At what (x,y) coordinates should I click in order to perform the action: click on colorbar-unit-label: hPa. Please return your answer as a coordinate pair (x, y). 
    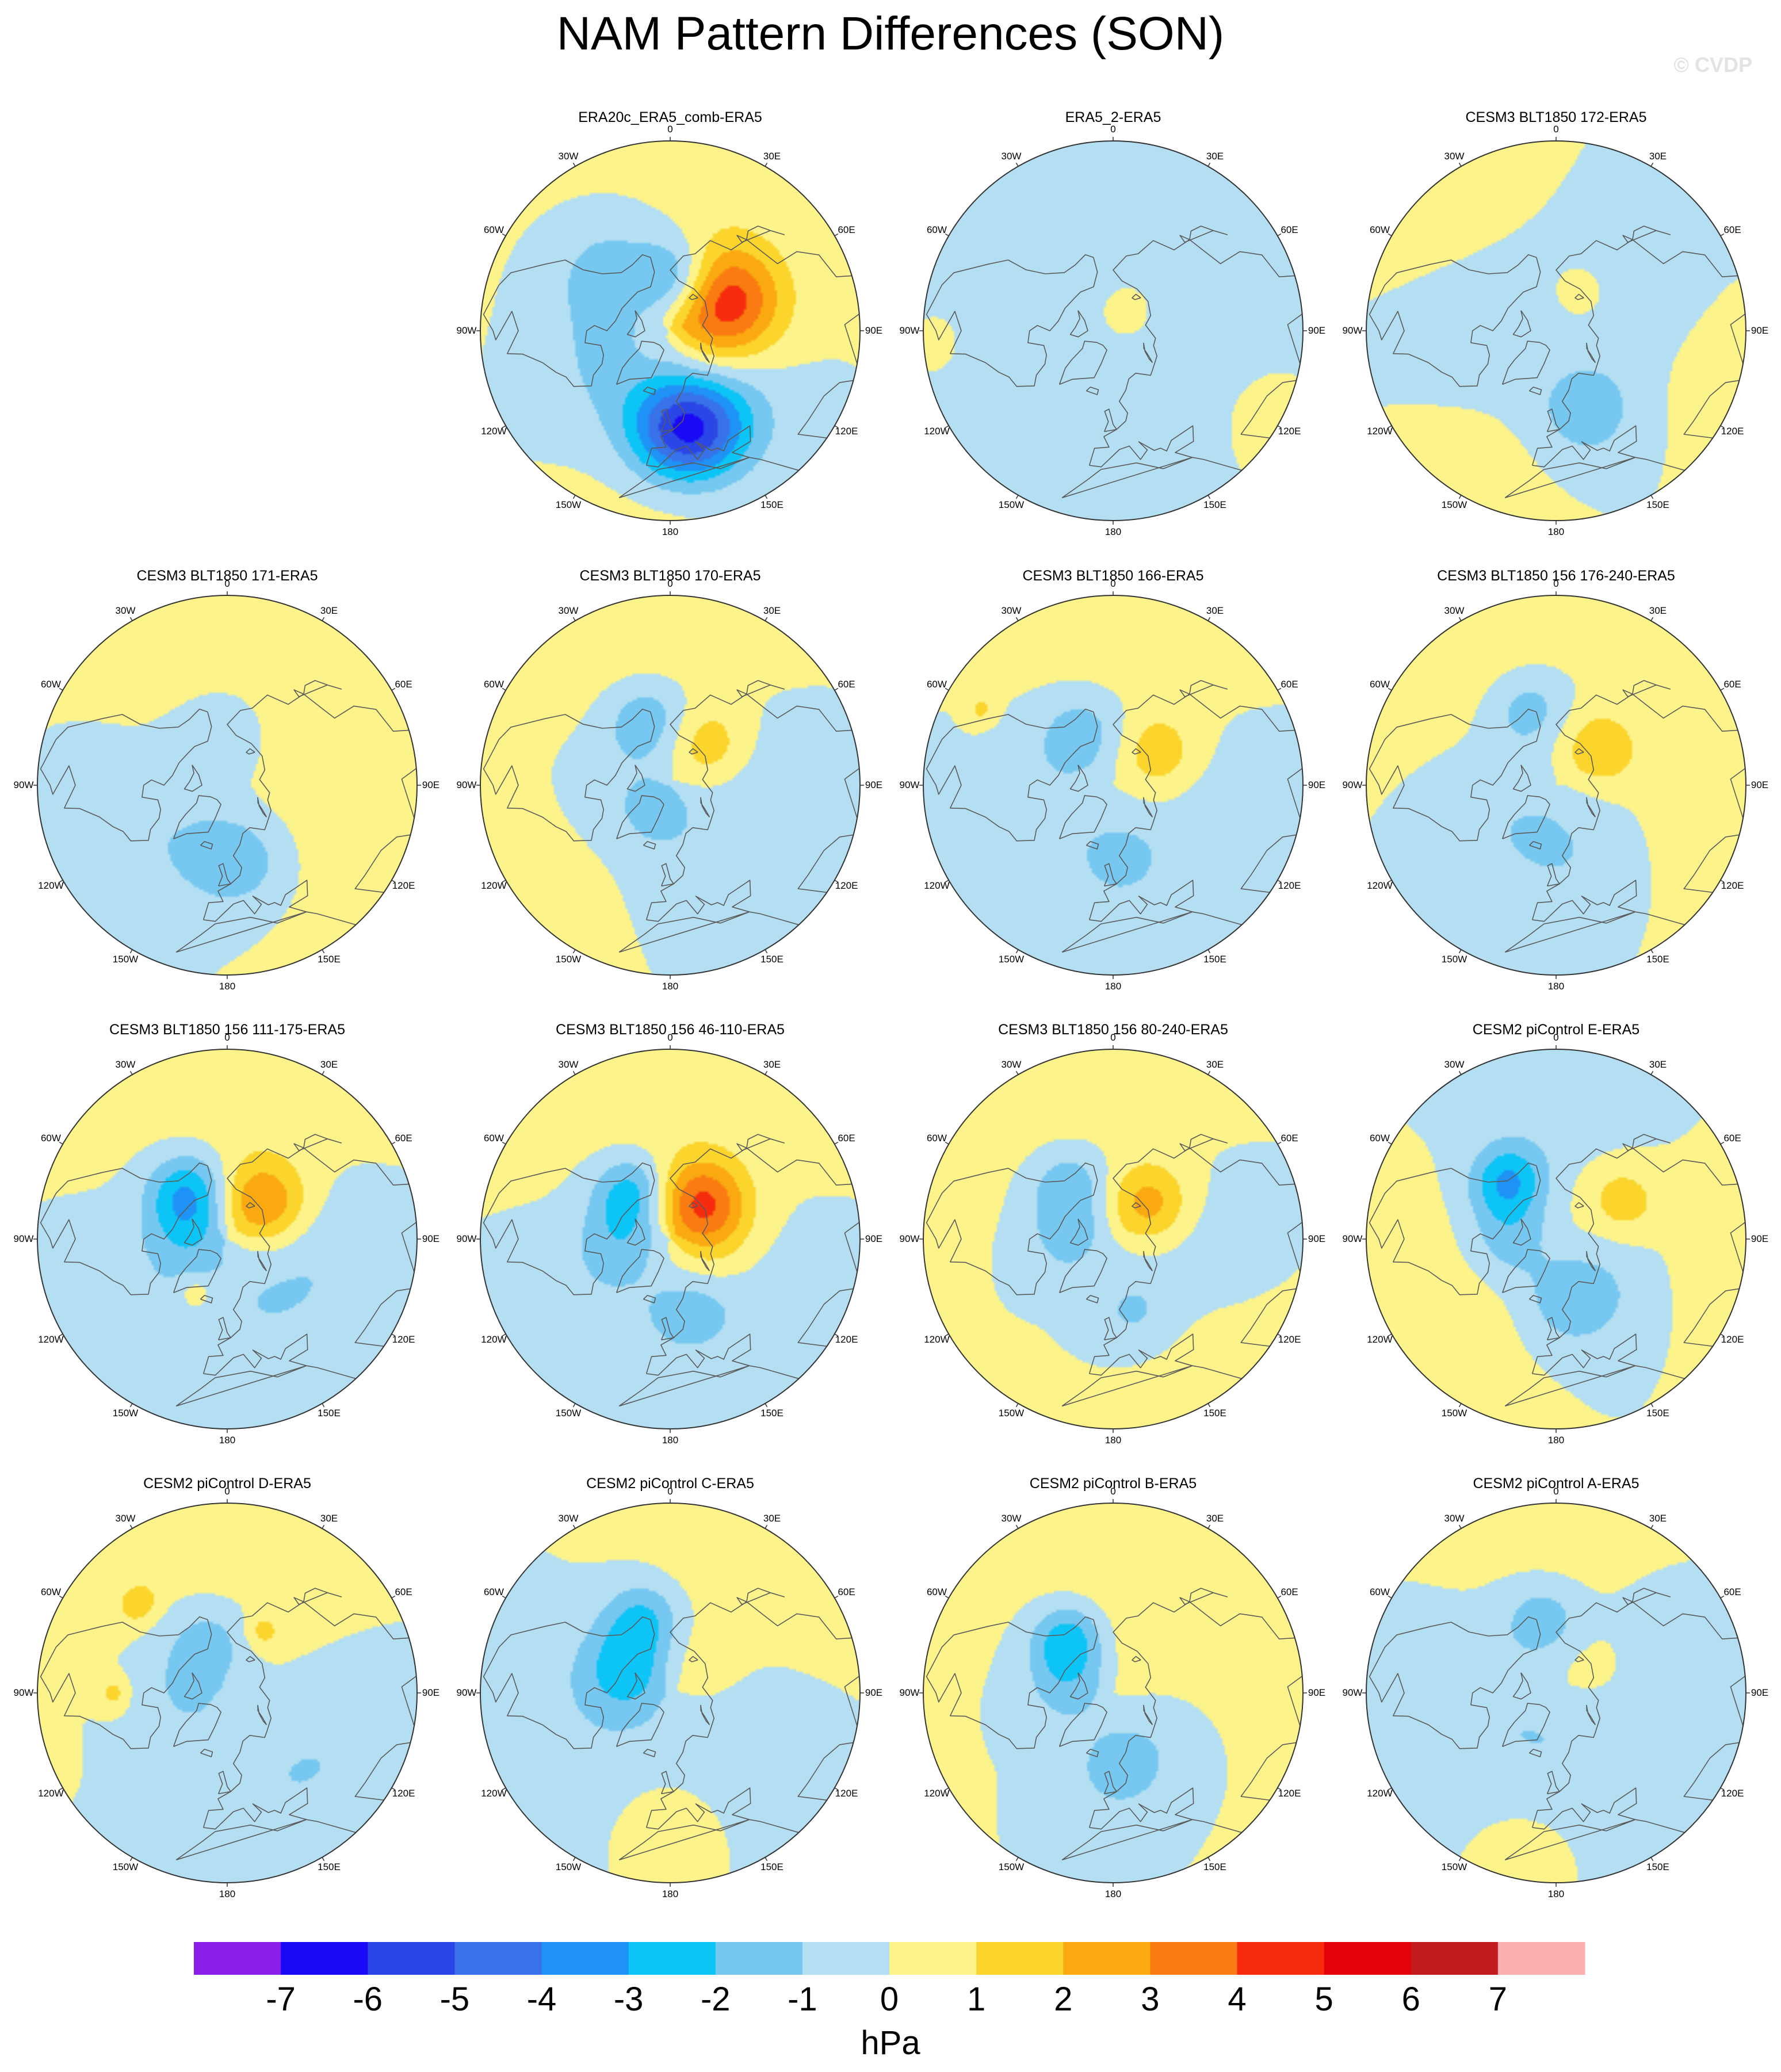
    Looking at the image, I should click on (890, 2043).